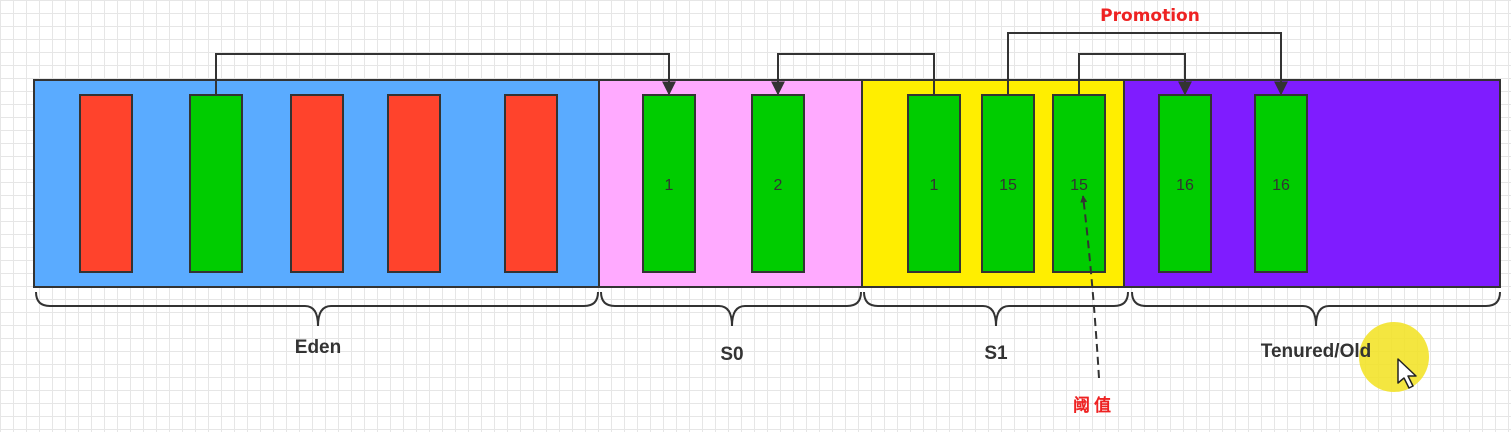 The width and height of the screenshot is (1511, 432). What do you see at coordinates (731, 354) in the screenshot?
I see `s0-label: S0` at bounding box center [731, 354].